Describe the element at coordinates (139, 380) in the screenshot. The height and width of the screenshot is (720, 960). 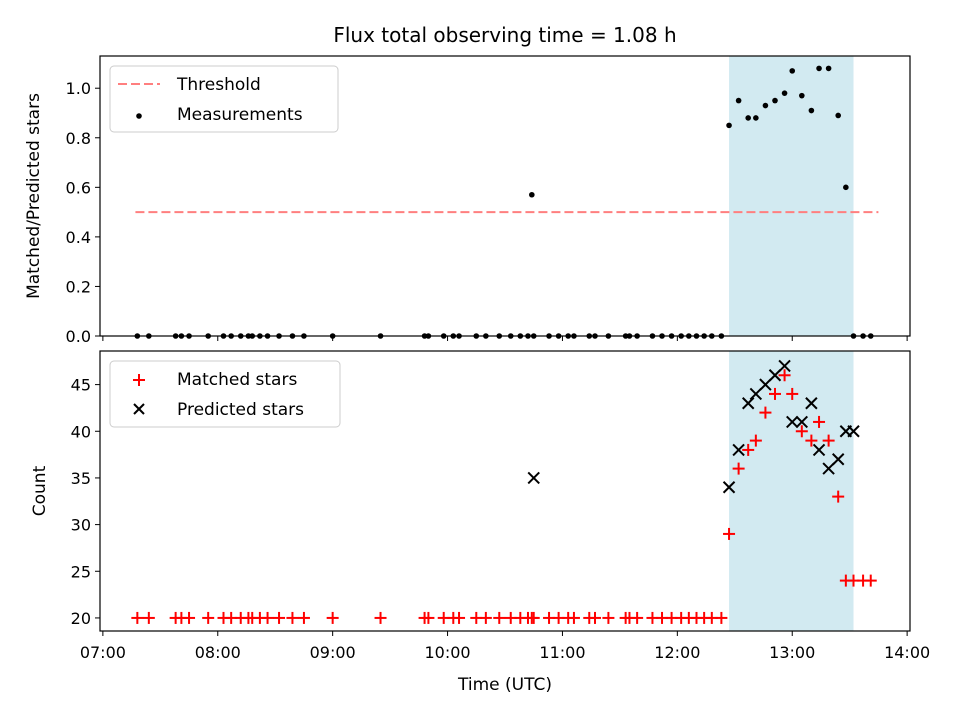
I see `legend-matched-swatch` at that location.